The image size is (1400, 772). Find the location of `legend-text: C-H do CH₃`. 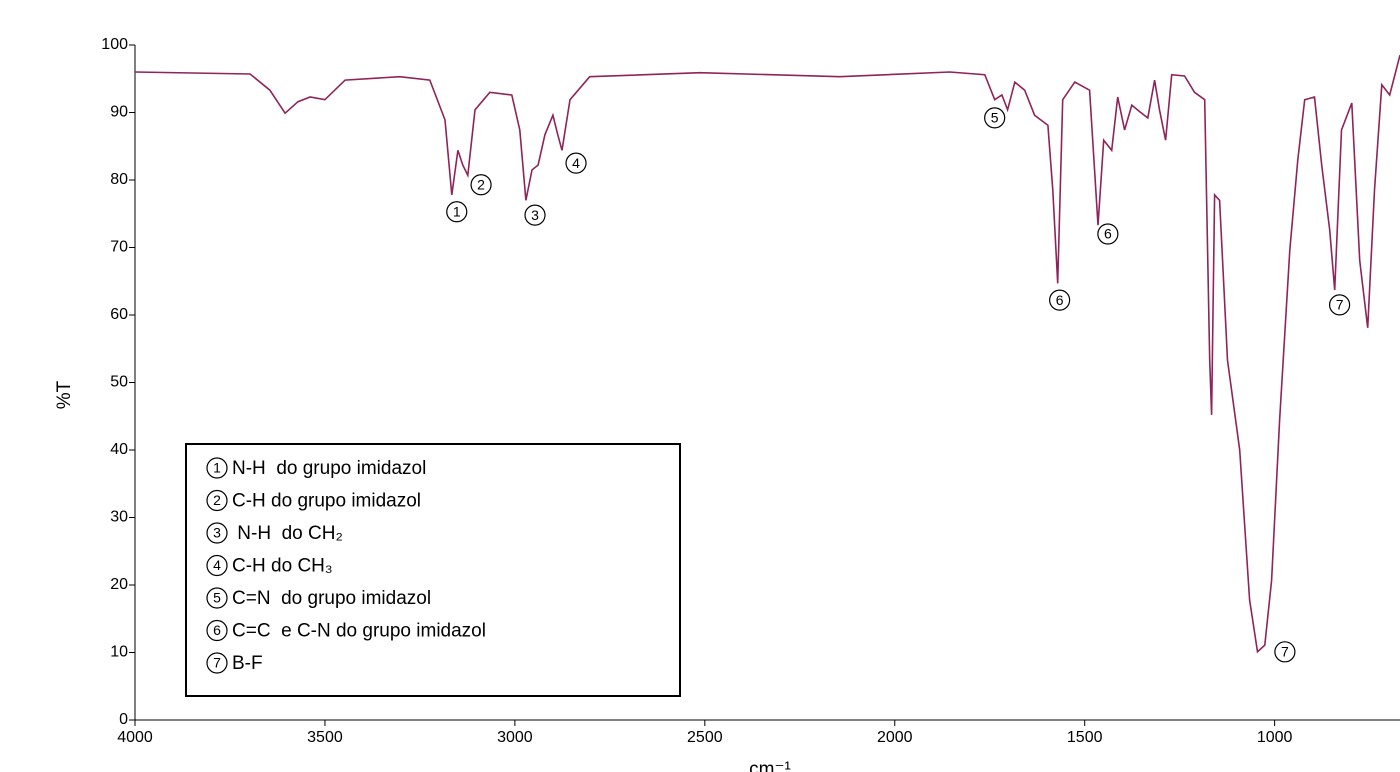

legend-text: C-H do CH₃ is located at coordinates (282, 566).